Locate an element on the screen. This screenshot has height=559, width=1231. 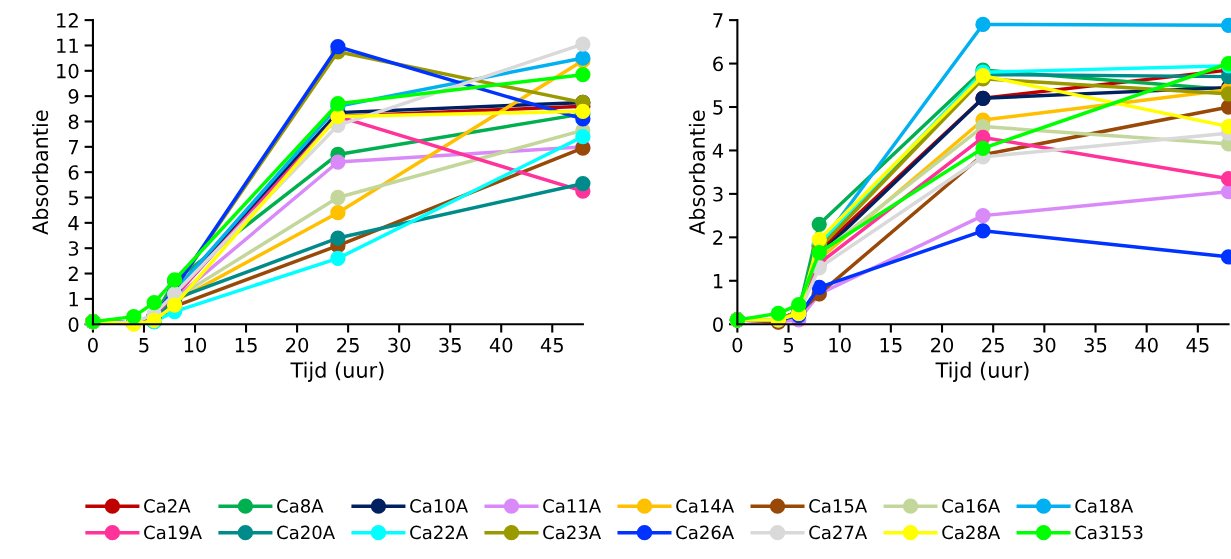
legend-label: Ca28A is located at coordinates (971, 532).